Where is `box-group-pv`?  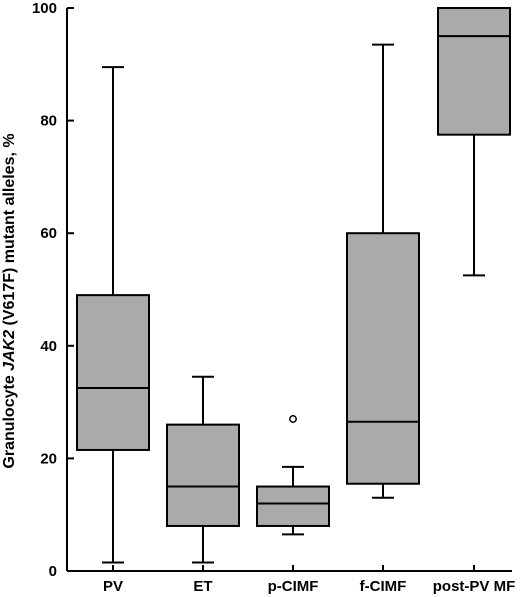 box-group-pv is located at coordinates (113, 315).